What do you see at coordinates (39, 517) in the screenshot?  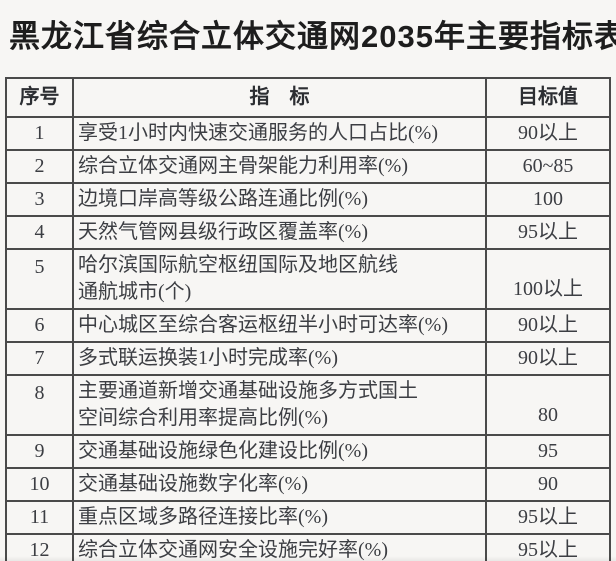 I see `row-no-cell: 11` at bounding box center [39, 517].